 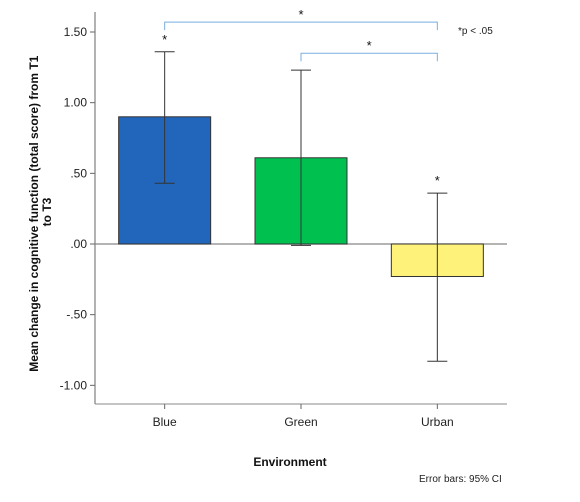 I want to click on x-tick-label: Blue, so click(x=165, y=422).